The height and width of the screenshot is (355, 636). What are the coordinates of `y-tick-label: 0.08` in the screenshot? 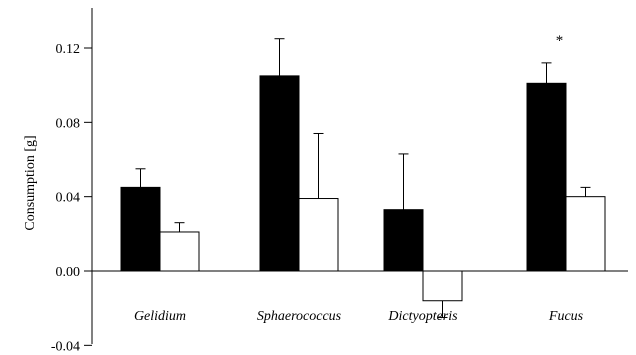 It's located at (68, 123).